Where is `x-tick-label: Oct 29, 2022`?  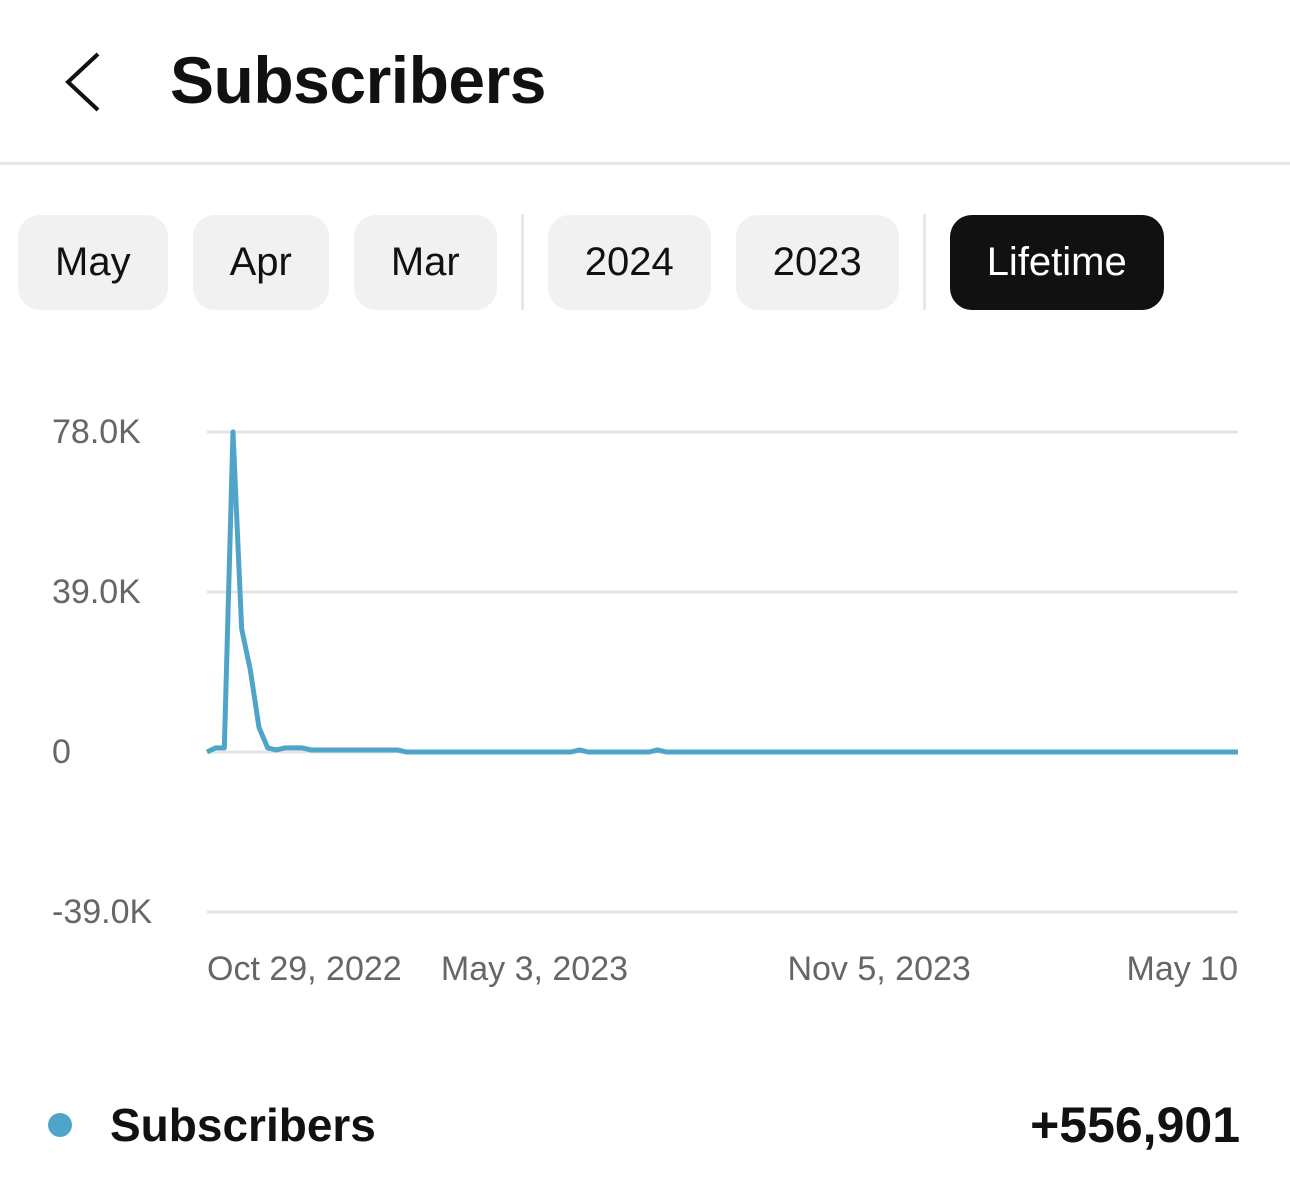 x-tick-label: Oct 29, 2022 is located at coordinates (304, 969).